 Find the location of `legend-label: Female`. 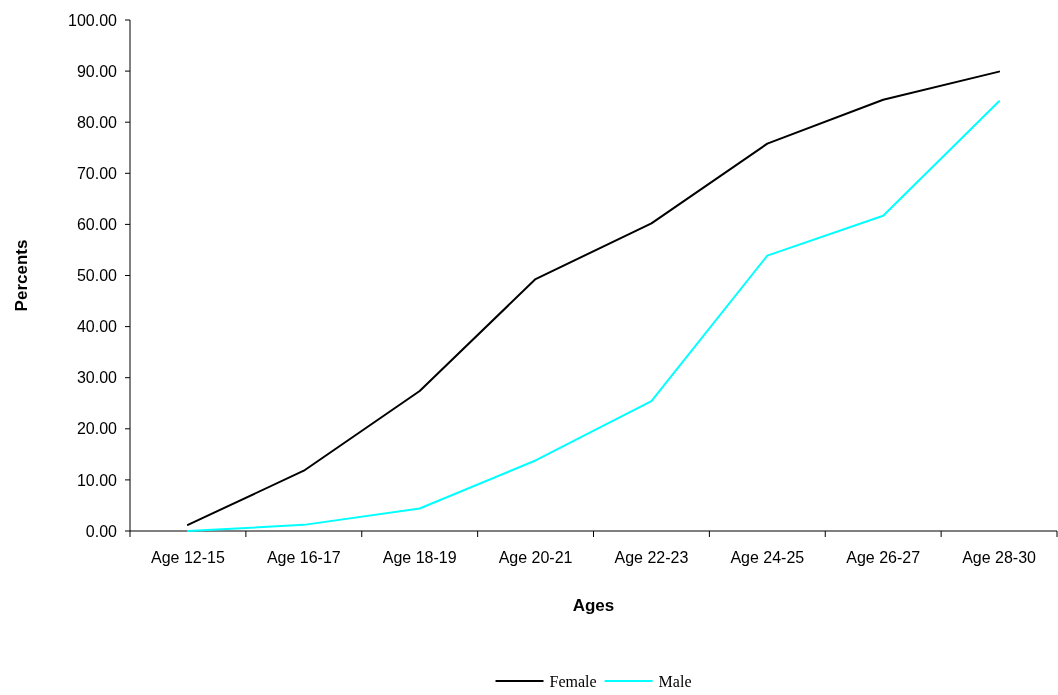

legend-label: Female is located at coordinates (573, 681).